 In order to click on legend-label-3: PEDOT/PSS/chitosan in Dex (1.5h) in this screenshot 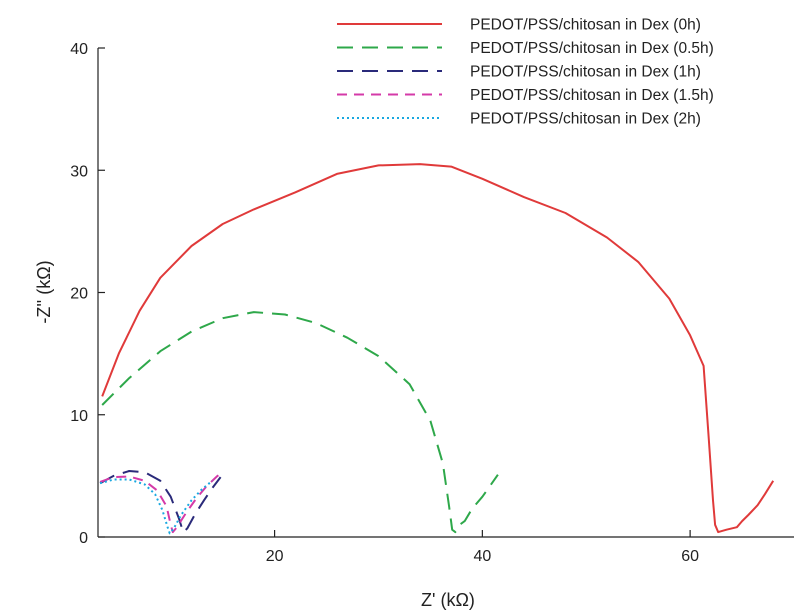, I will do `click(592, 95)`.